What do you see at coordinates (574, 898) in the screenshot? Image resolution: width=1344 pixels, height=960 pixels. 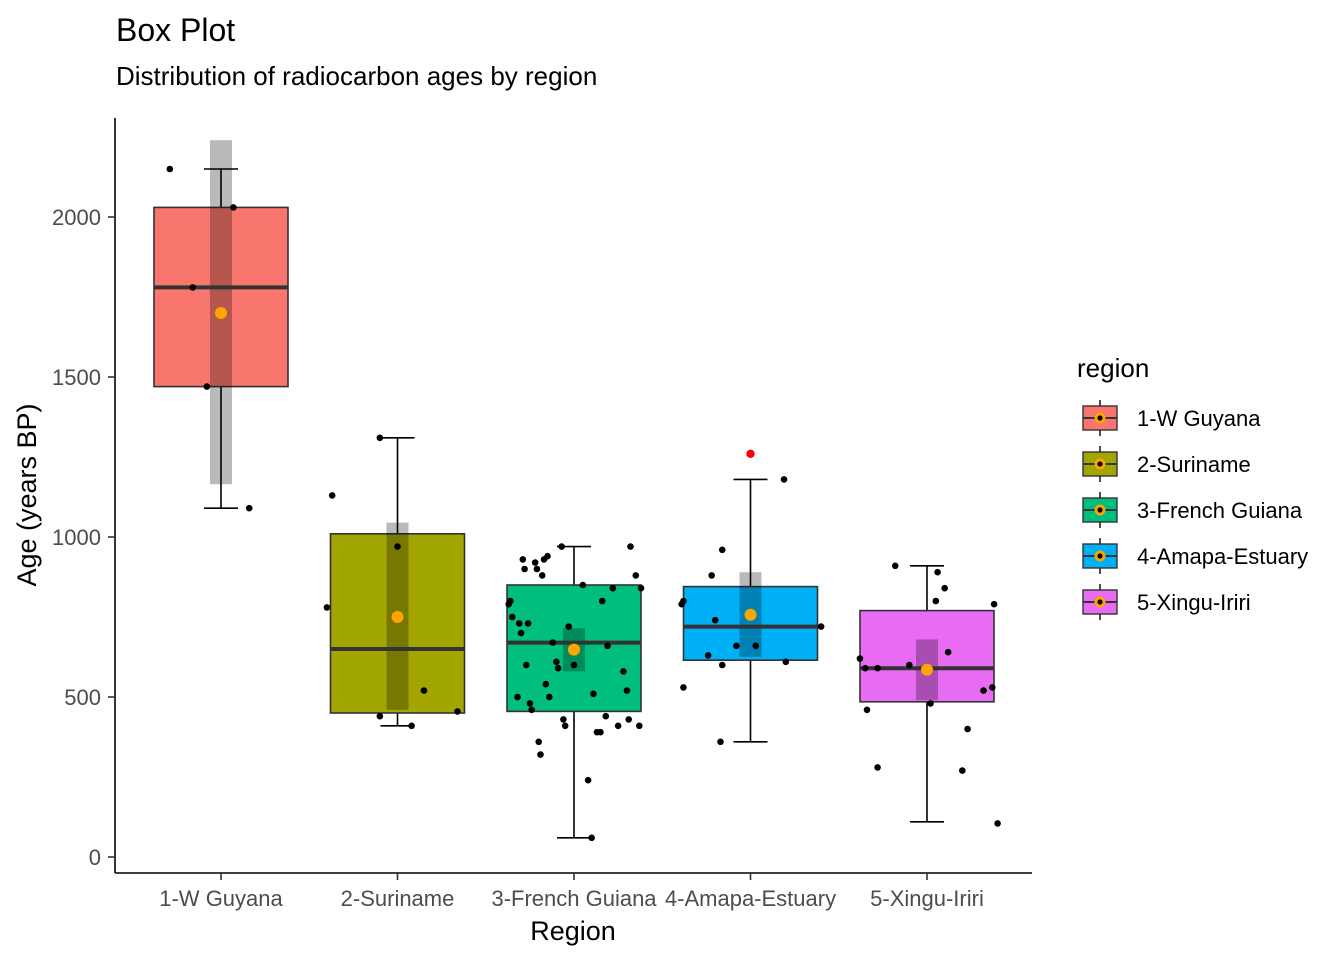 I see `x-tick-label: 3-French Guiana` at bounding box center [574, 898].